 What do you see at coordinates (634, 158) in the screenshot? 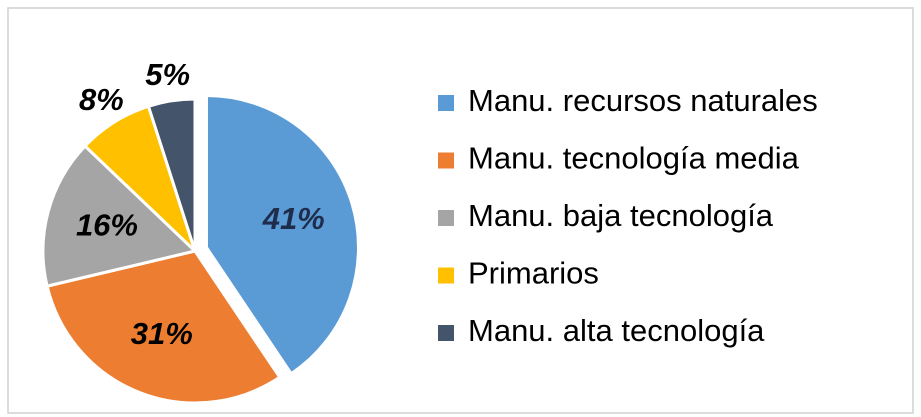
I see `legend-label: Manu. tecnología media` at bounding box center [634, 158].